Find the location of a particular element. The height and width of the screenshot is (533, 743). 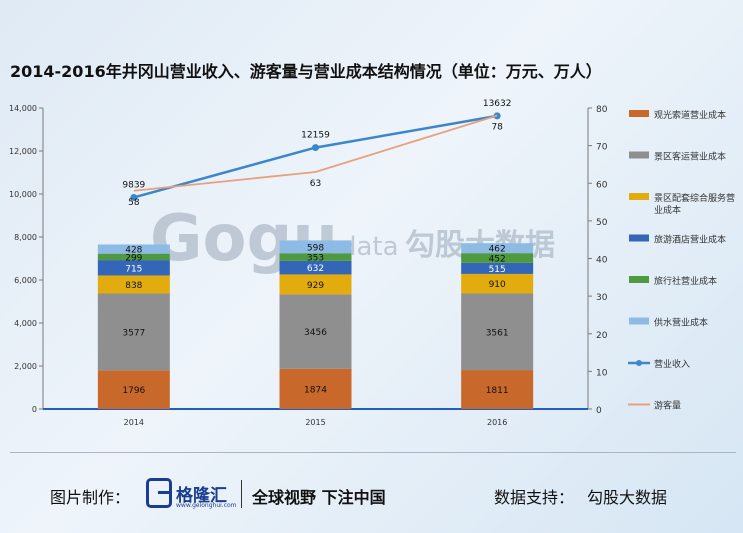

footer-divider is located at coordinates (373, 452).